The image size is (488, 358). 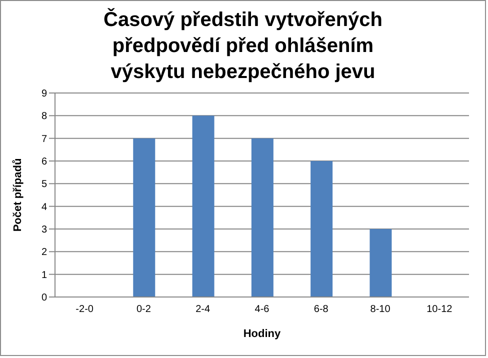 What do you see at coordinates (18, 195) in the screenshot?
I see `y-axis-title: Počet případů` at bounding box center [18, 195].